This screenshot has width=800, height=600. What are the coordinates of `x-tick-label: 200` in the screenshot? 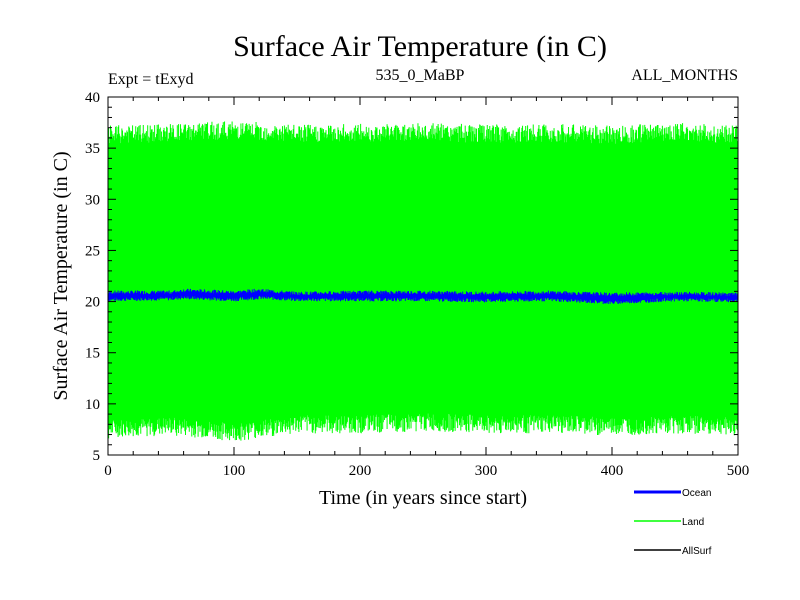 It's located at (360, 471).